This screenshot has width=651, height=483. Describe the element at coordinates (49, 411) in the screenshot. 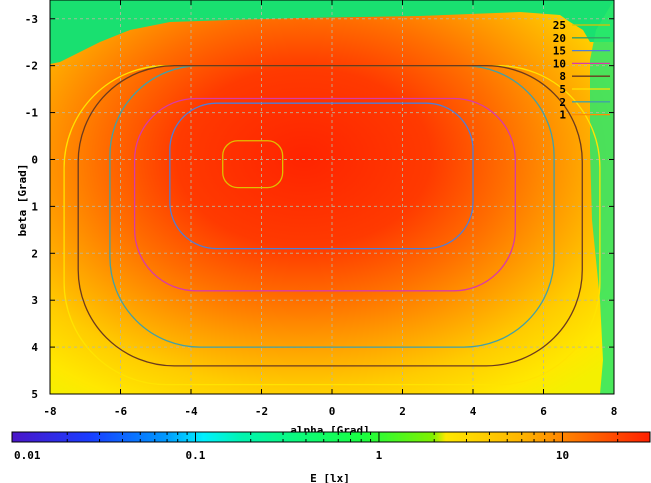

I see `x-tick-label: -8` at that location.